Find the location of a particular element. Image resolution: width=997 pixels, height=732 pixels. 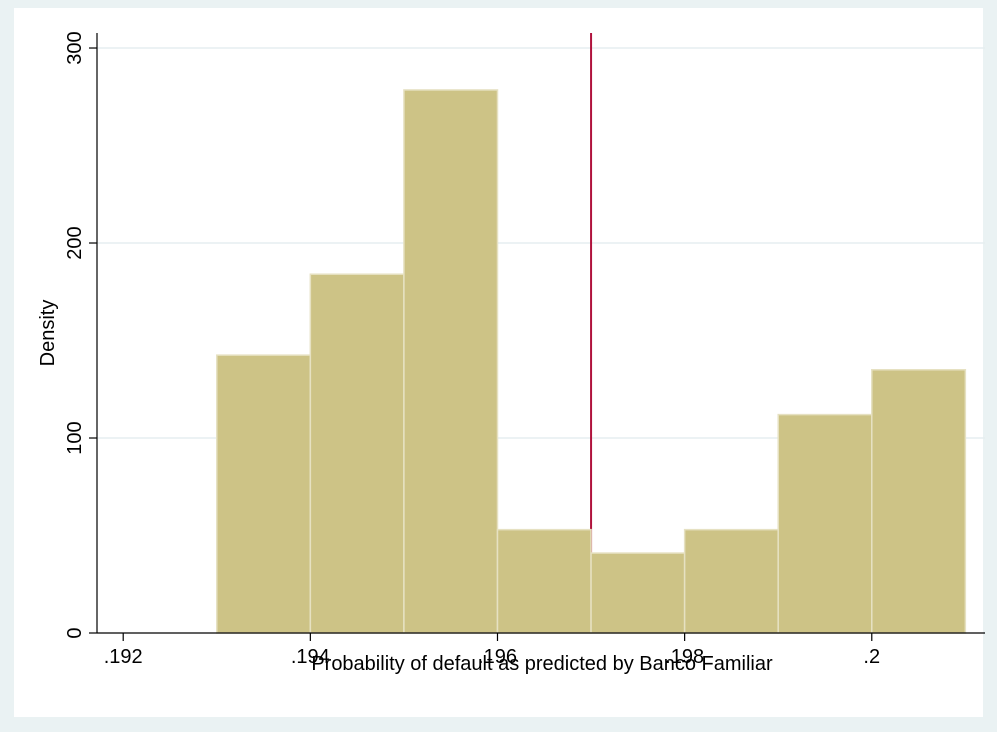

y-tick-label: 200 is located at coordinates (75, 242).